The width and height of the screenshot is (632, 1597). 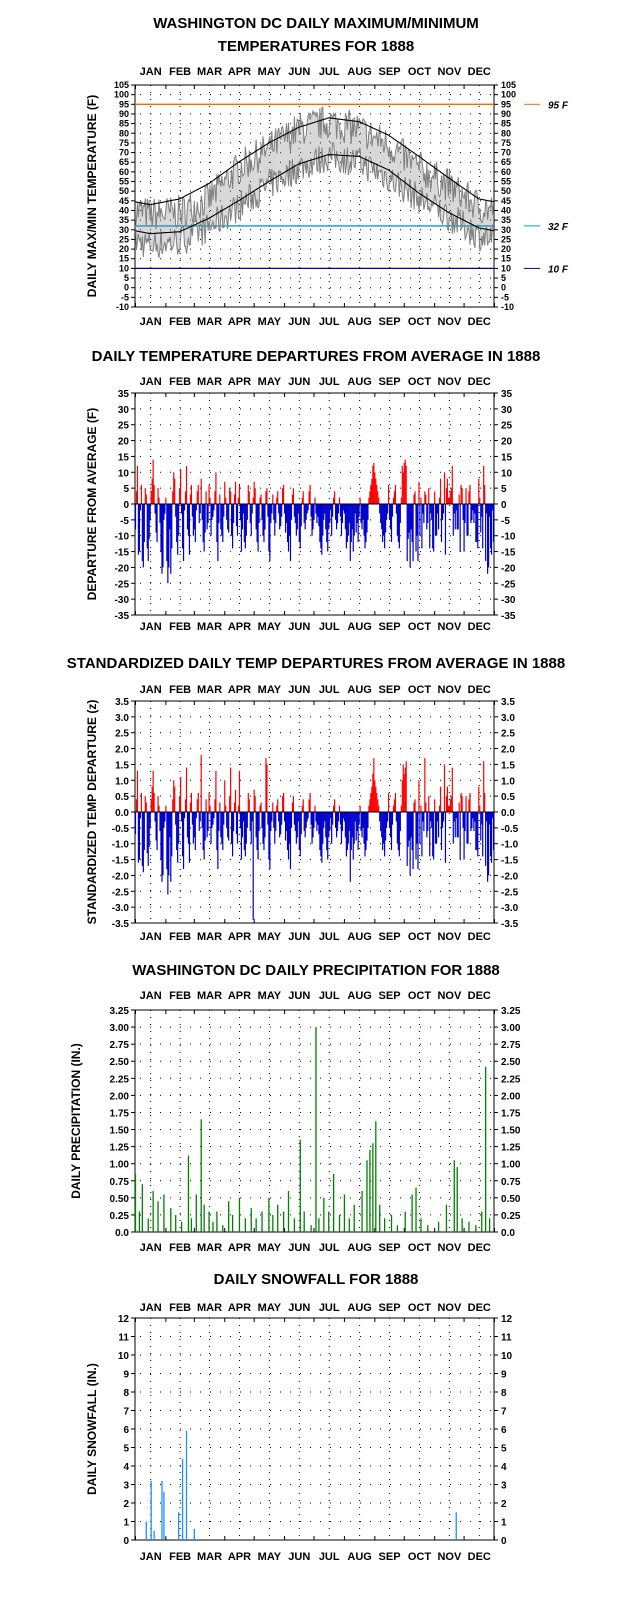 What do you see at coordinates (505, 297) in the screenshot?
I see `y-tick-label-right: -5` at bounding box center [505, 297].